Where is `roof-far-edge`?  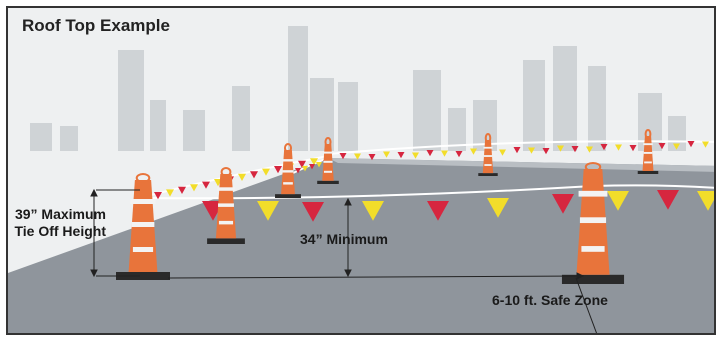
roof-far-edge is located at coordinates (521, 165).